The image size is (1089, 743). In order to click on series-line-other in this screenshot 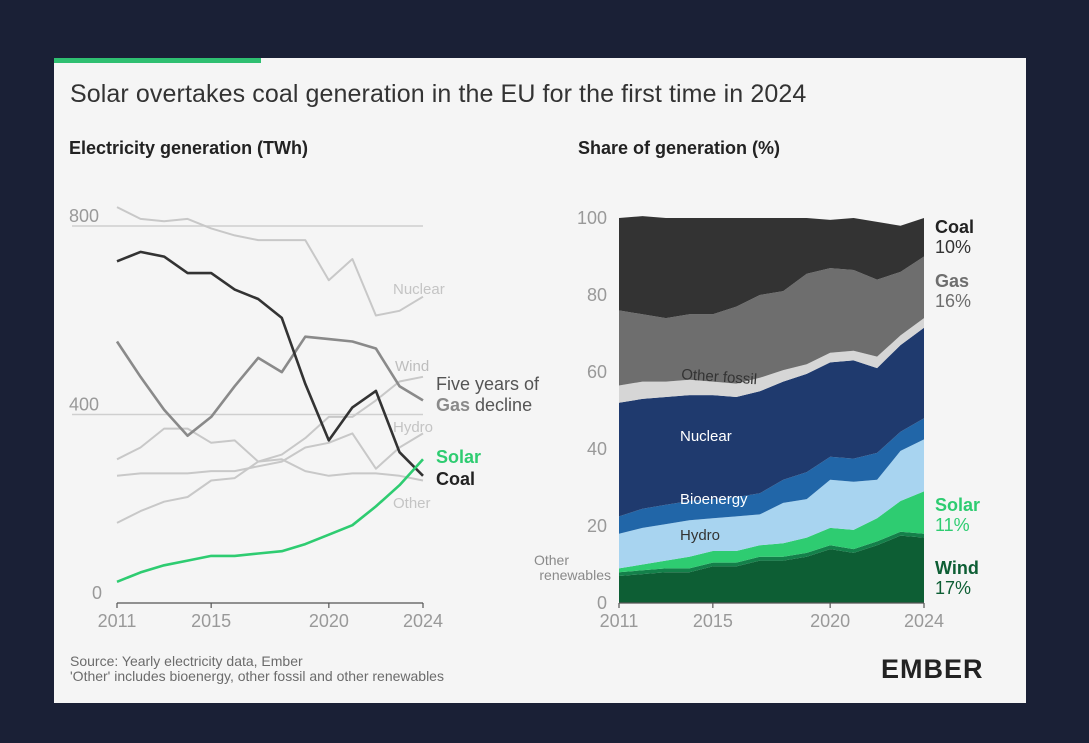, I will do `click(270, 491)`.